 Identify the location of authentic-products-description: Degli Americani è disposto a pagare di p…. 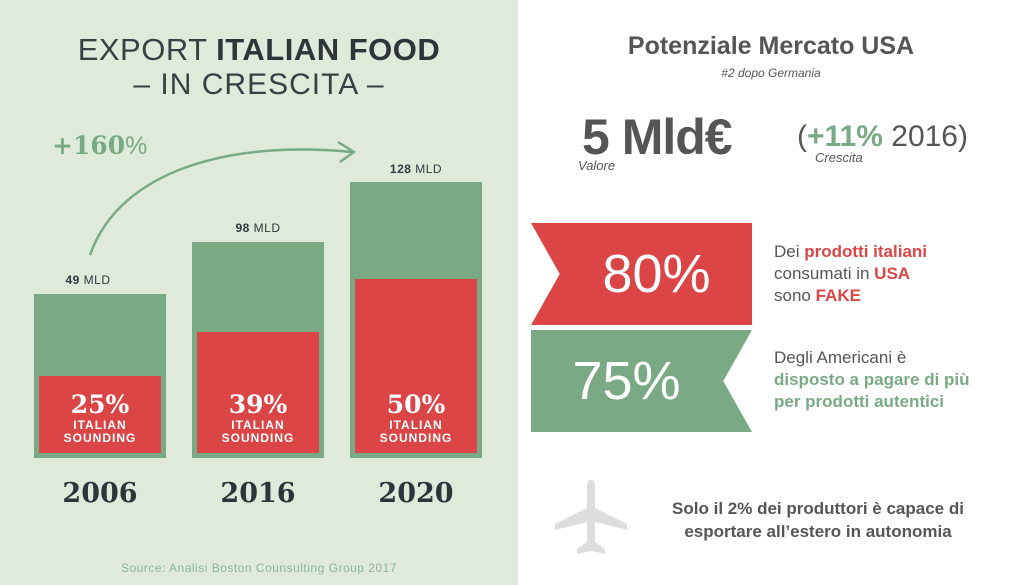
(872, 379).